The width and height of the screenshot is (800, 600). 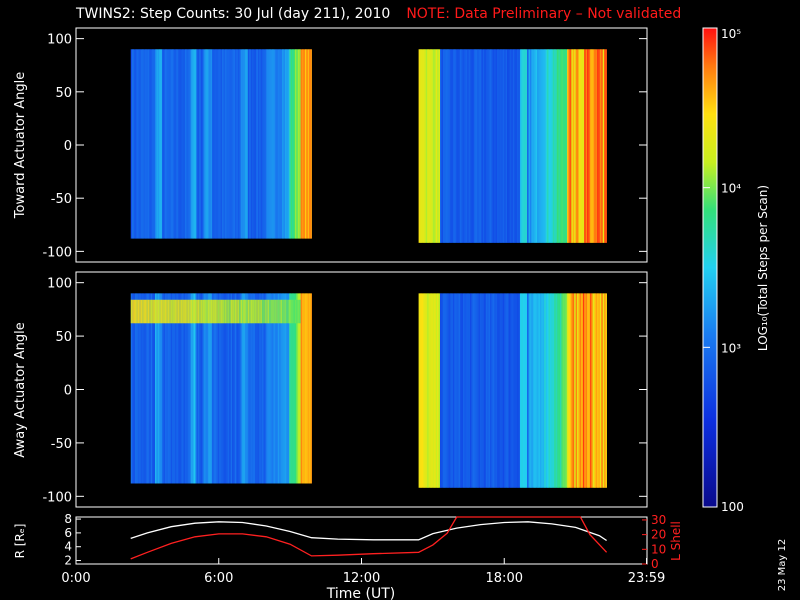 I want to click on colorbar-tick-label: 10⁴, so click(x=731, y=189).